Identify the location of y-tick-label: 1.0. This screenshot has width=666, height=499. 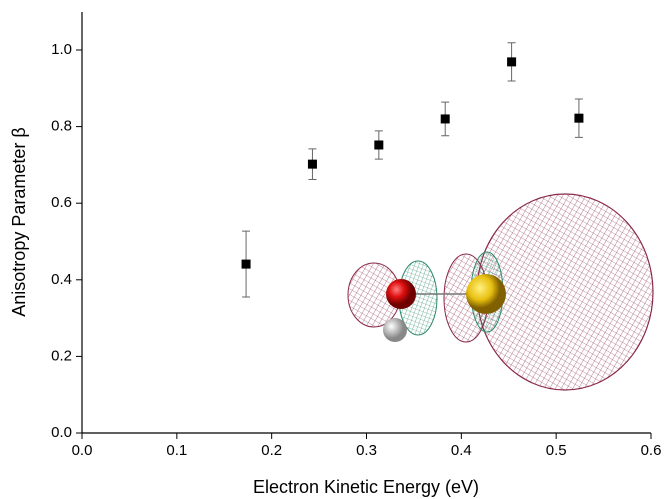
(61, 49).